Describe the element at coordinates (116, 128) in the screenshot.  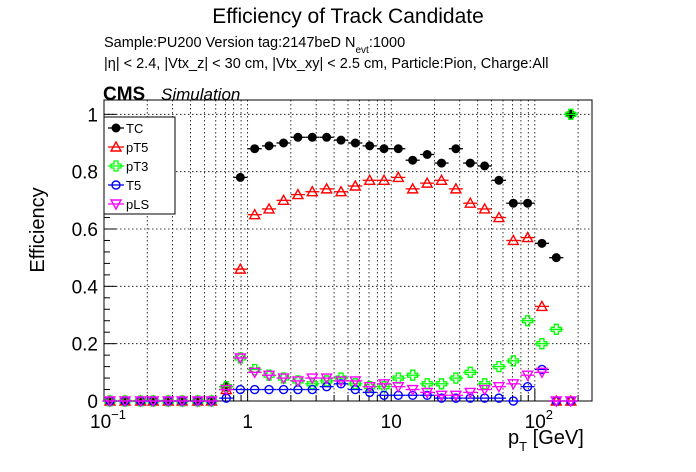
I see `legend-marker-tc` at that location.